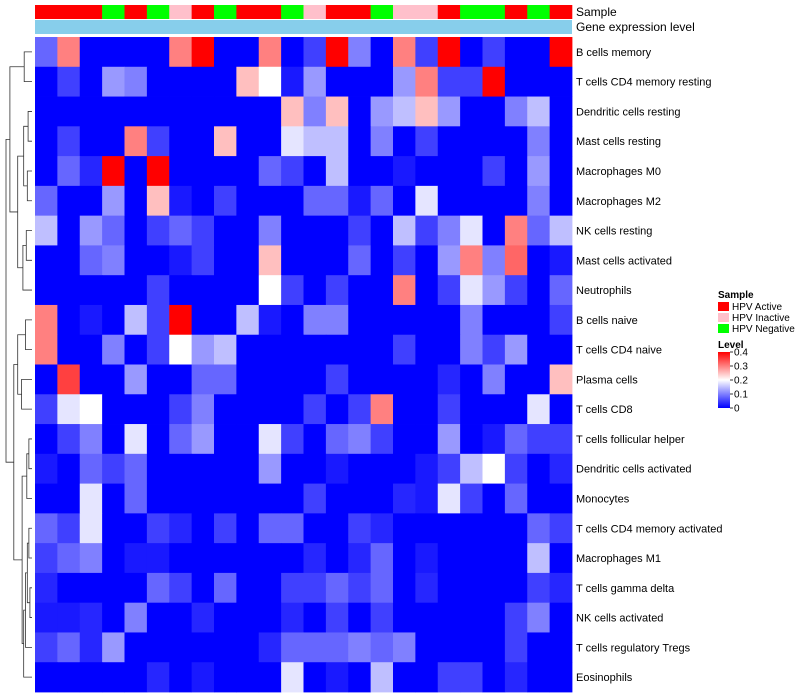  Describe the element at coordinates (614, 53) in the screenshot. I see `row-label-b-cells-memory: B cells memory` at that location.